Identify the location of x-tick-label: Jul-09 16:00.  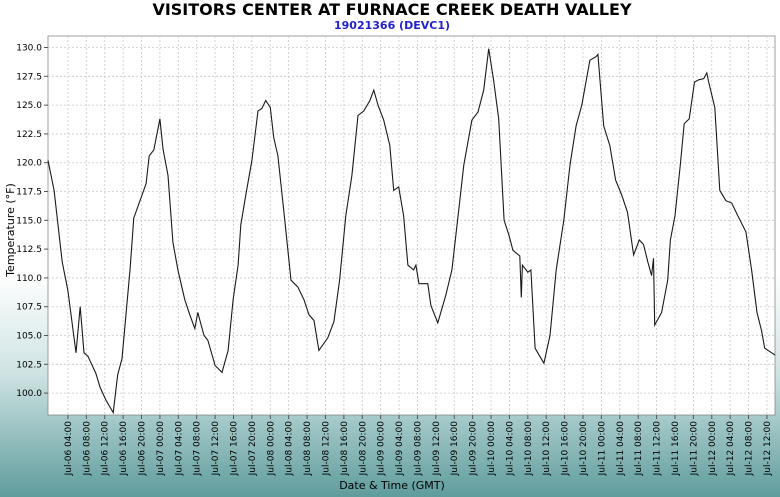
(455, 449).